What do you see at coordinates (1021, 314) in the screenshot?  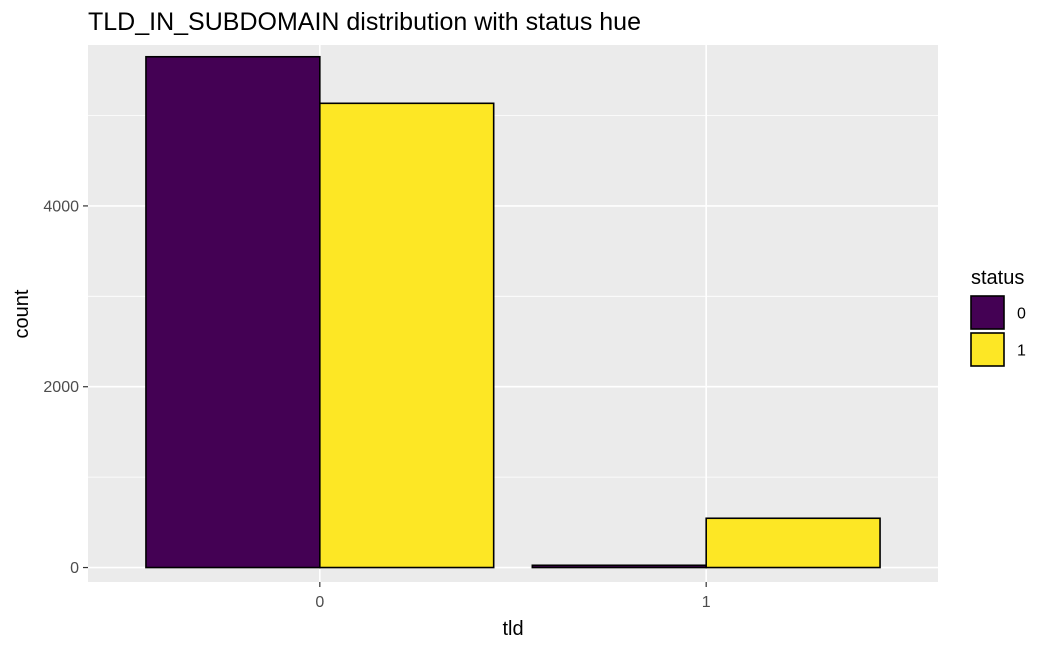 I see `legend-label: 0` at bounding box center [1021, 314].